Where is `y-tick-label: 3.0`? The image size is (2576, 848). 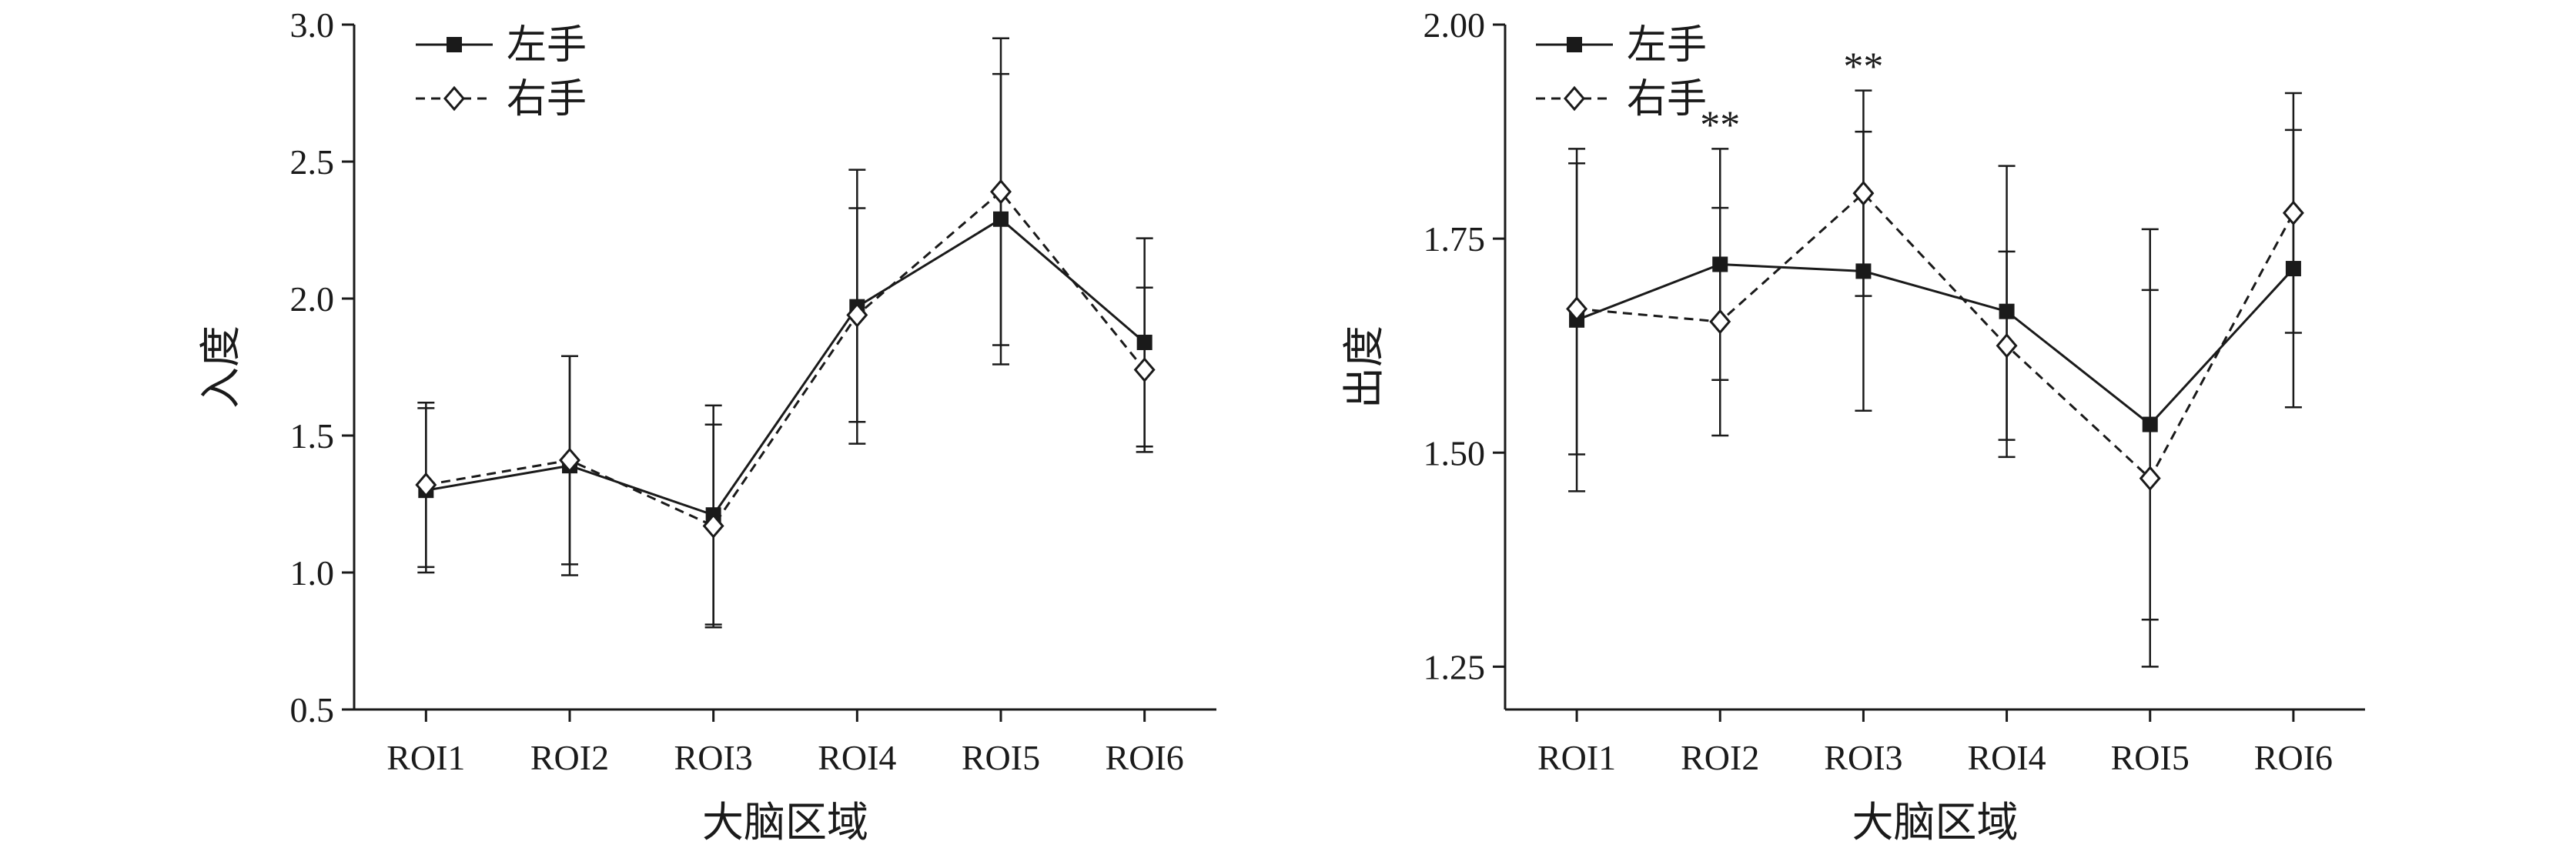
y-tick-label: 3.0 is located at coordinates (313, 25).